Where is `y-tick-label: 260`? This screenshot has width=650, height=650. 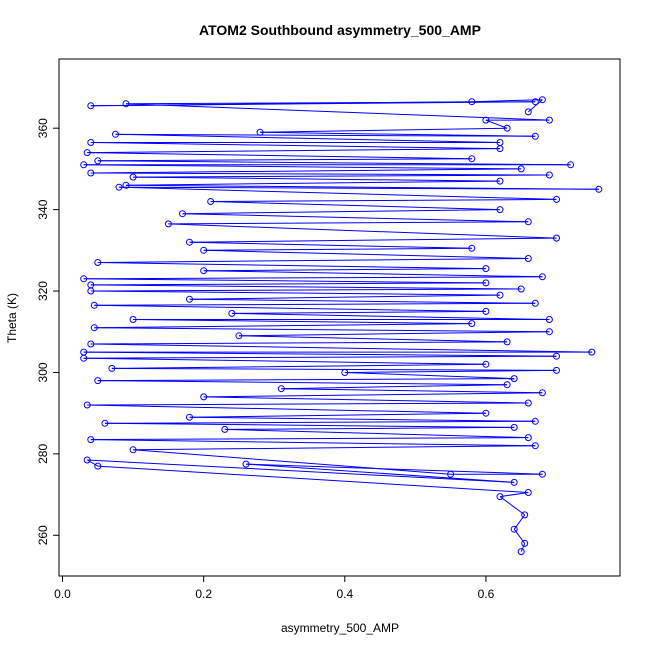 y-tick-label: 260 is located at coordinates (43, 535).